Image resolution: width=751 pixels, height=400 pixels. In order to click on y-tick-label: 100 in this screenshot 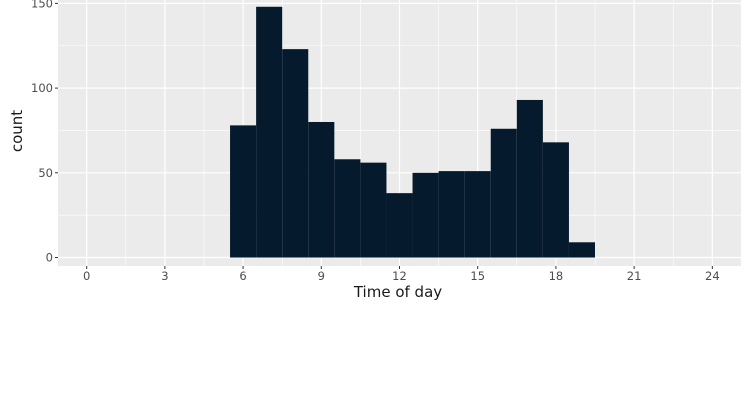, I will do `click(42, 88)`.